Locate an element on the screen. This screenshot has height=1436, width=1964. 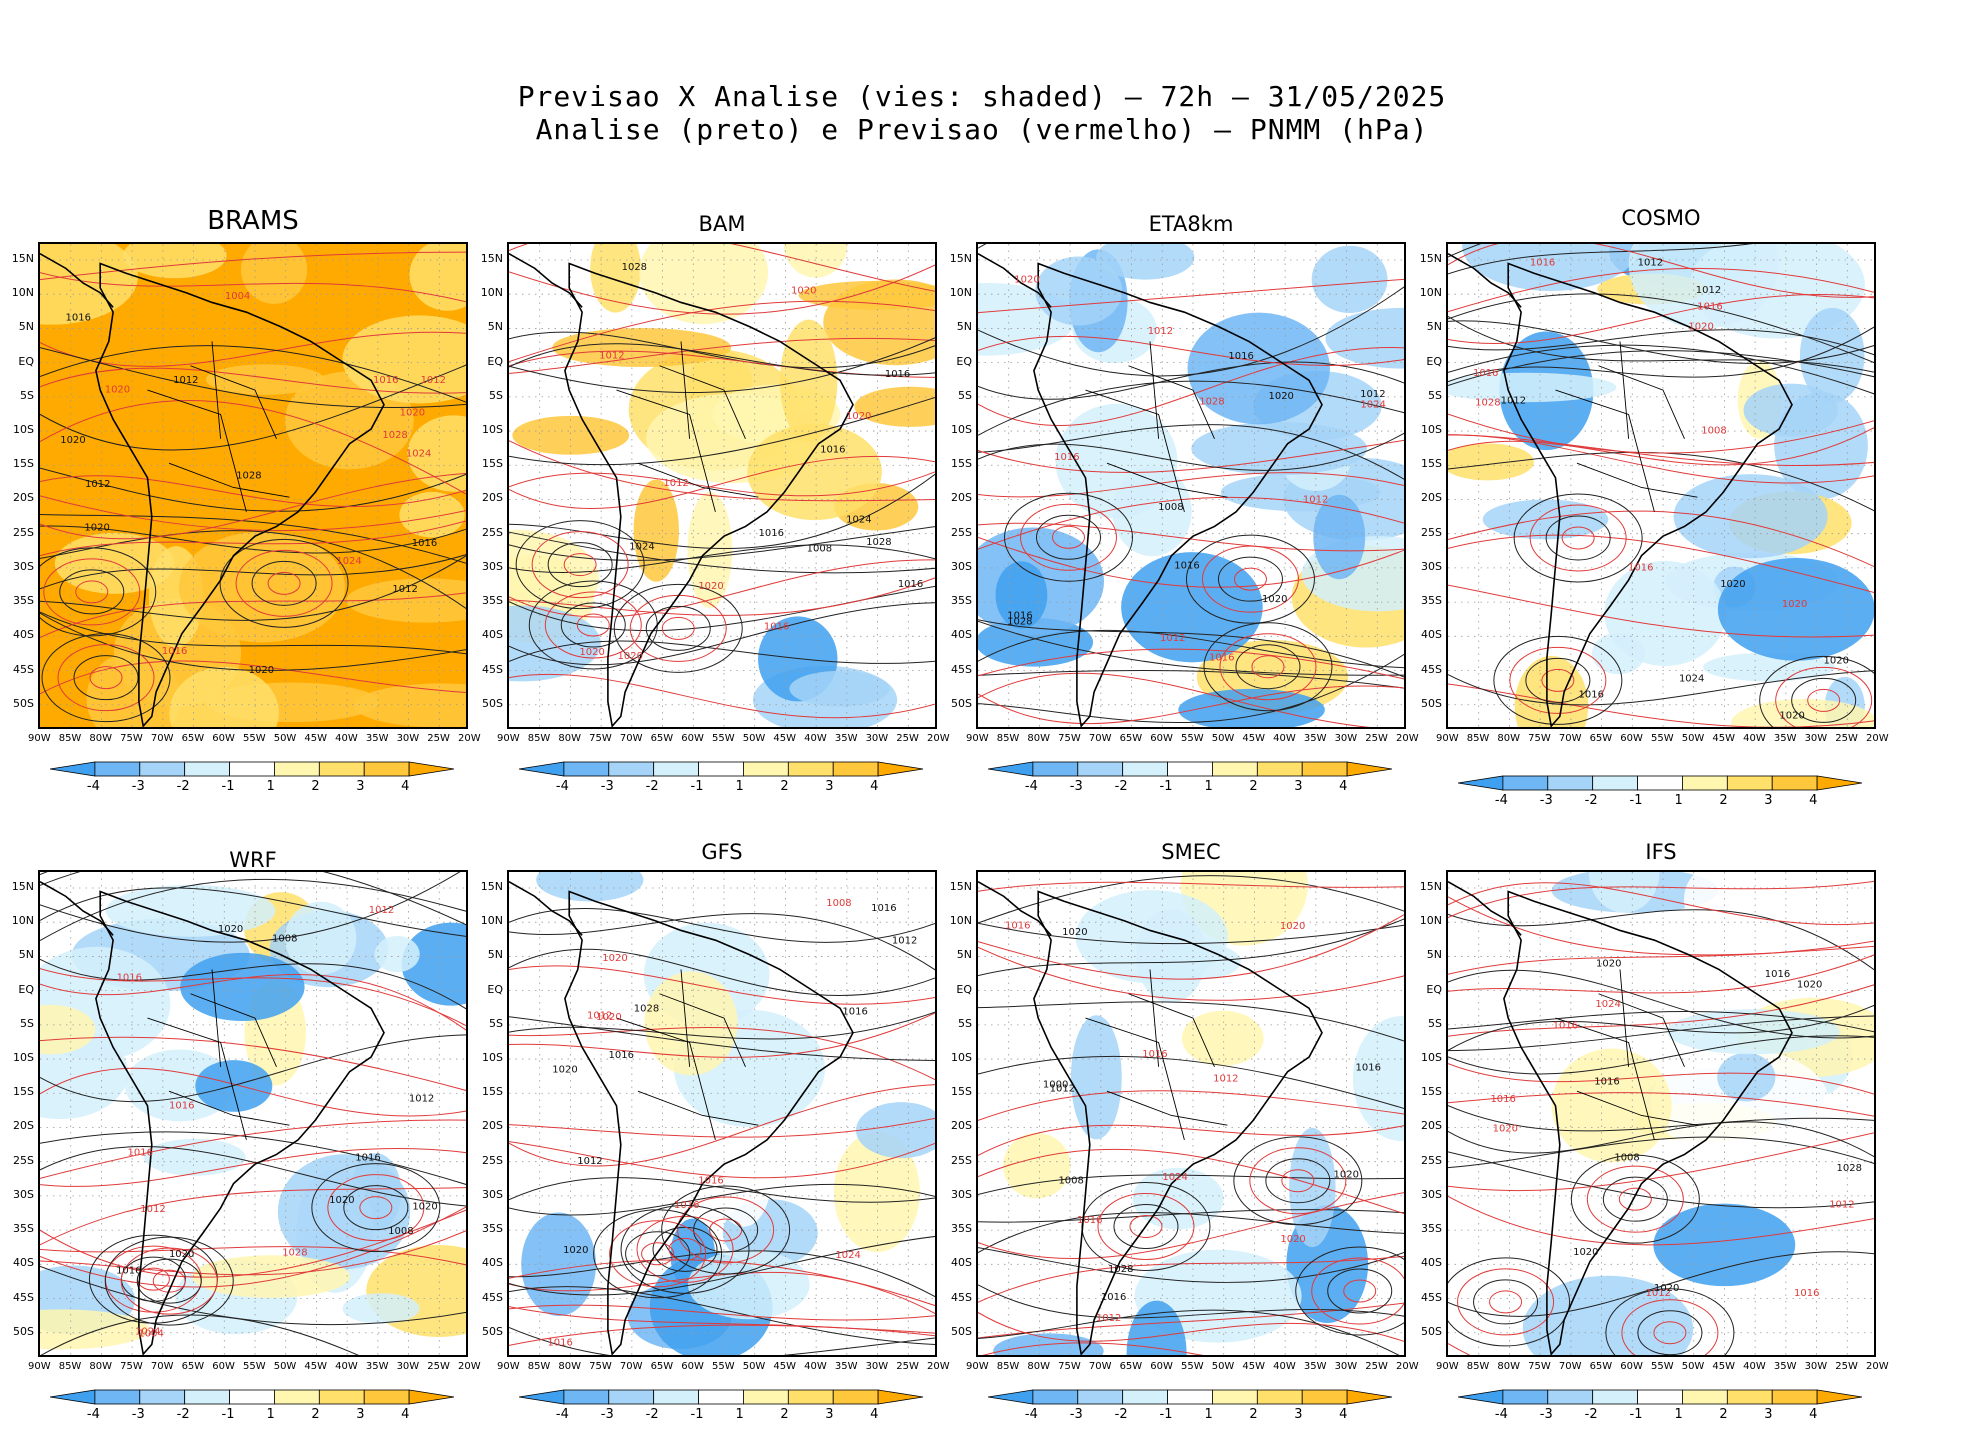
lat-tick-label: 30S is located at coordinates (492, 566).